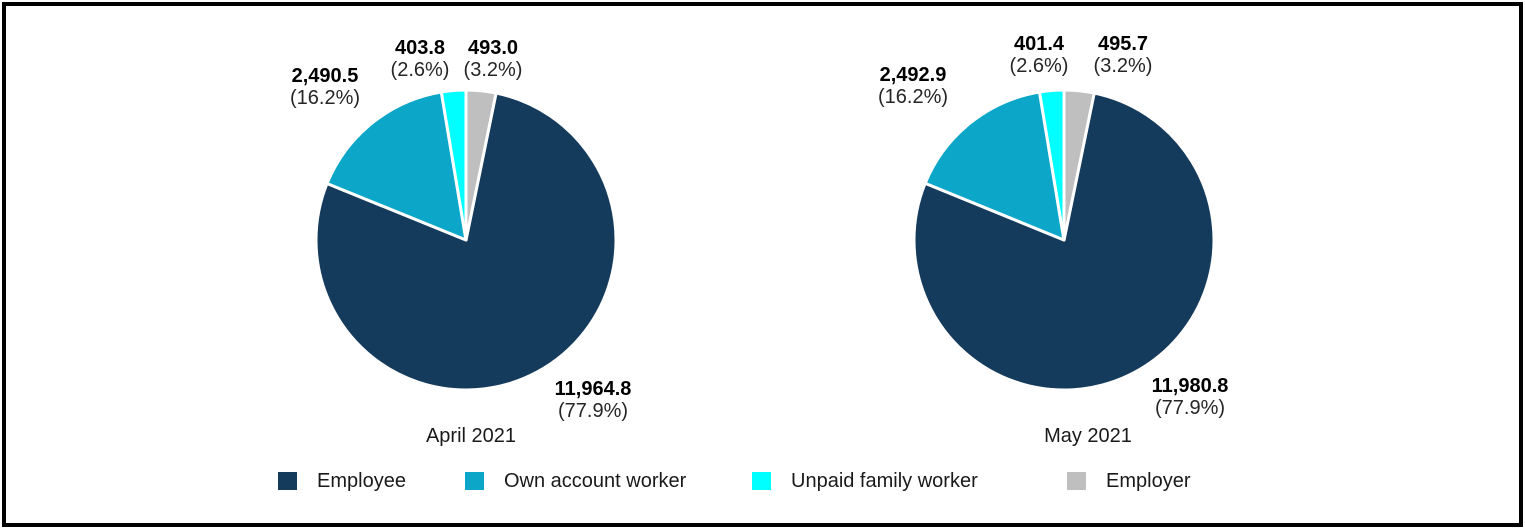 The width and height of the screenshot is (1525, 529). I want to click on legend-label: Employer, so click(1148, 480).